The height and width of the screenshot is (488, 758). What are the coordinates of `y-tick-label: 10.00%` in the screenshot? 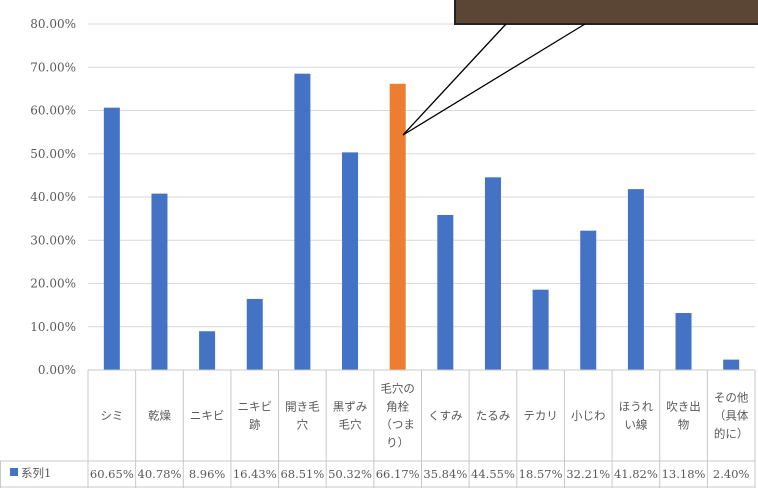 It's located at (53, 327).